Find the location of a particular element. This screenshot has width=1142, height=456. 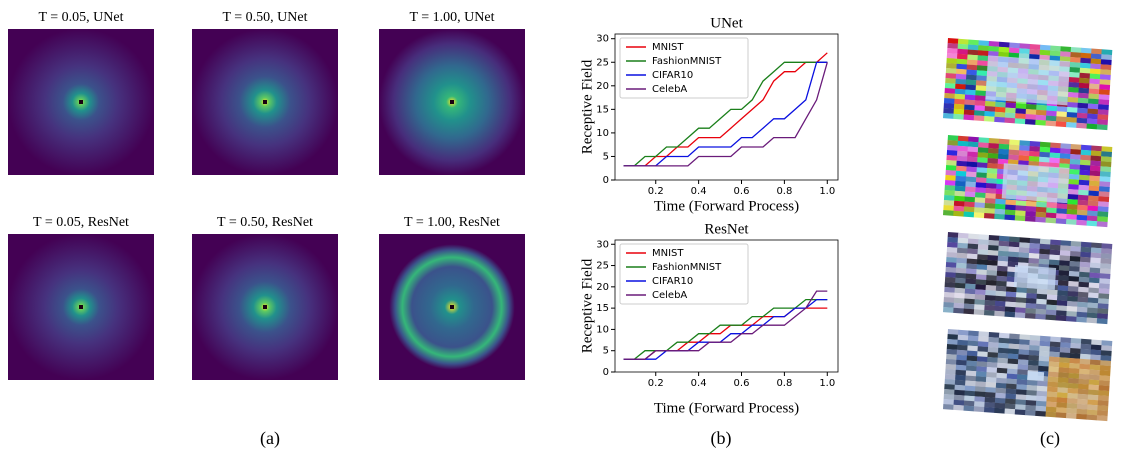

y-axis-label: Receptive Field is located at coordinates (587, 305).